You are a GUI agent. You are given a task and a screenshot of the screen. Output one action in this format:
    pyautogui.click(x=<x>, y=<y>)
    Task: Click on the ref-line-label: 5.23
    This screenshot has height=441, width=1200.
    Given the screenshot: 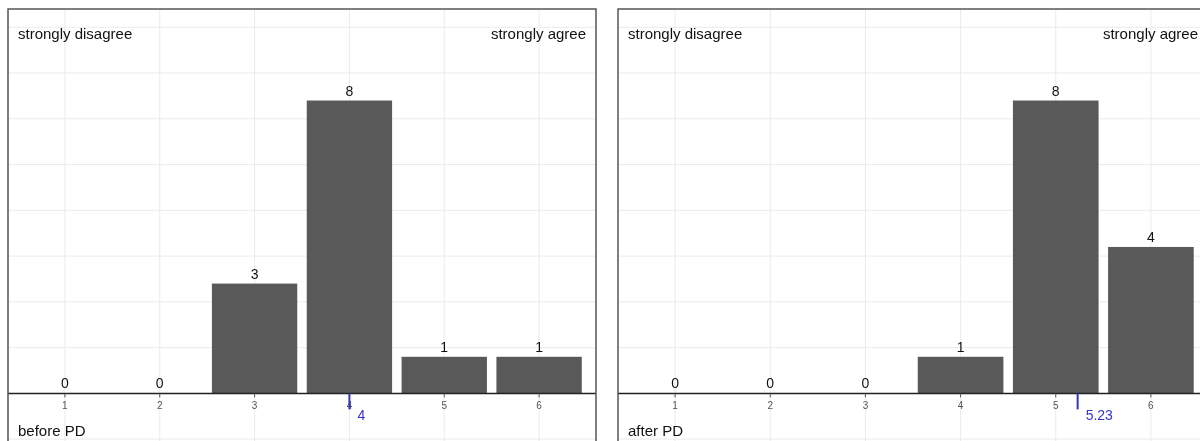 What is the action you would take?
    pyautogui.click(x=1099, y=415)
    